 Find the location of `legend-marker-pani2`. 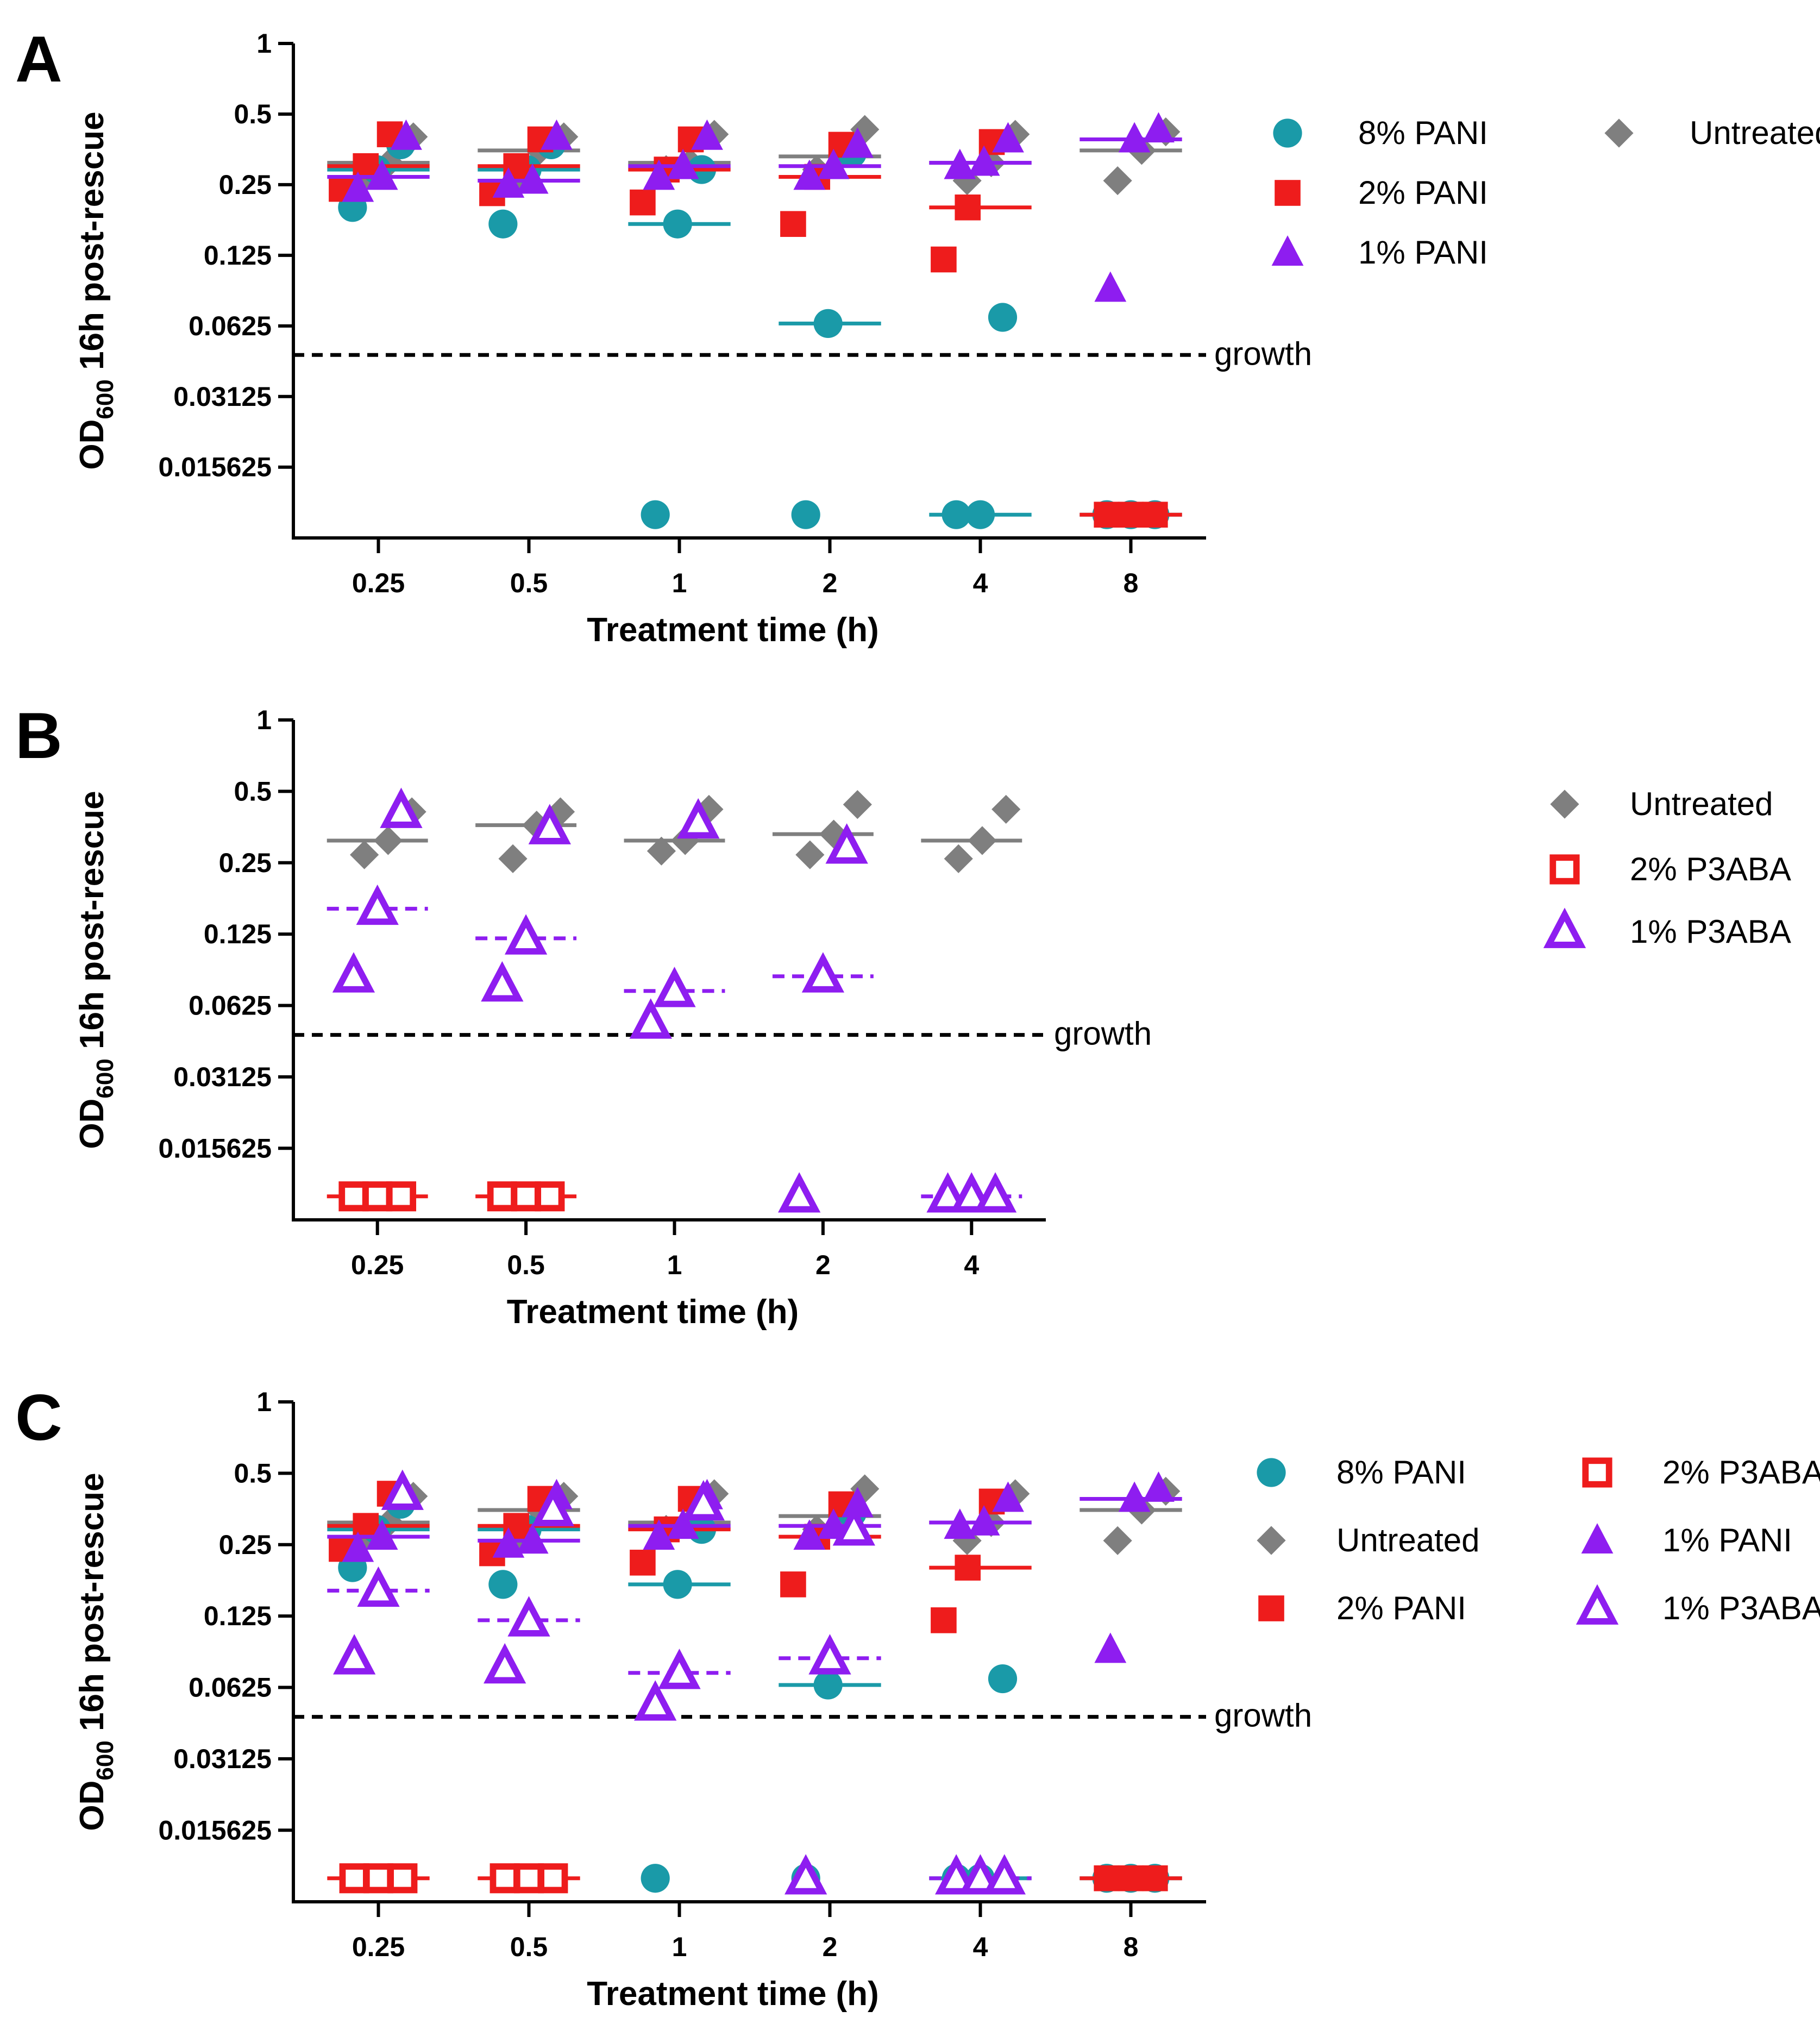

legend-marker-pani2 is located at coordinates (1288, 193).